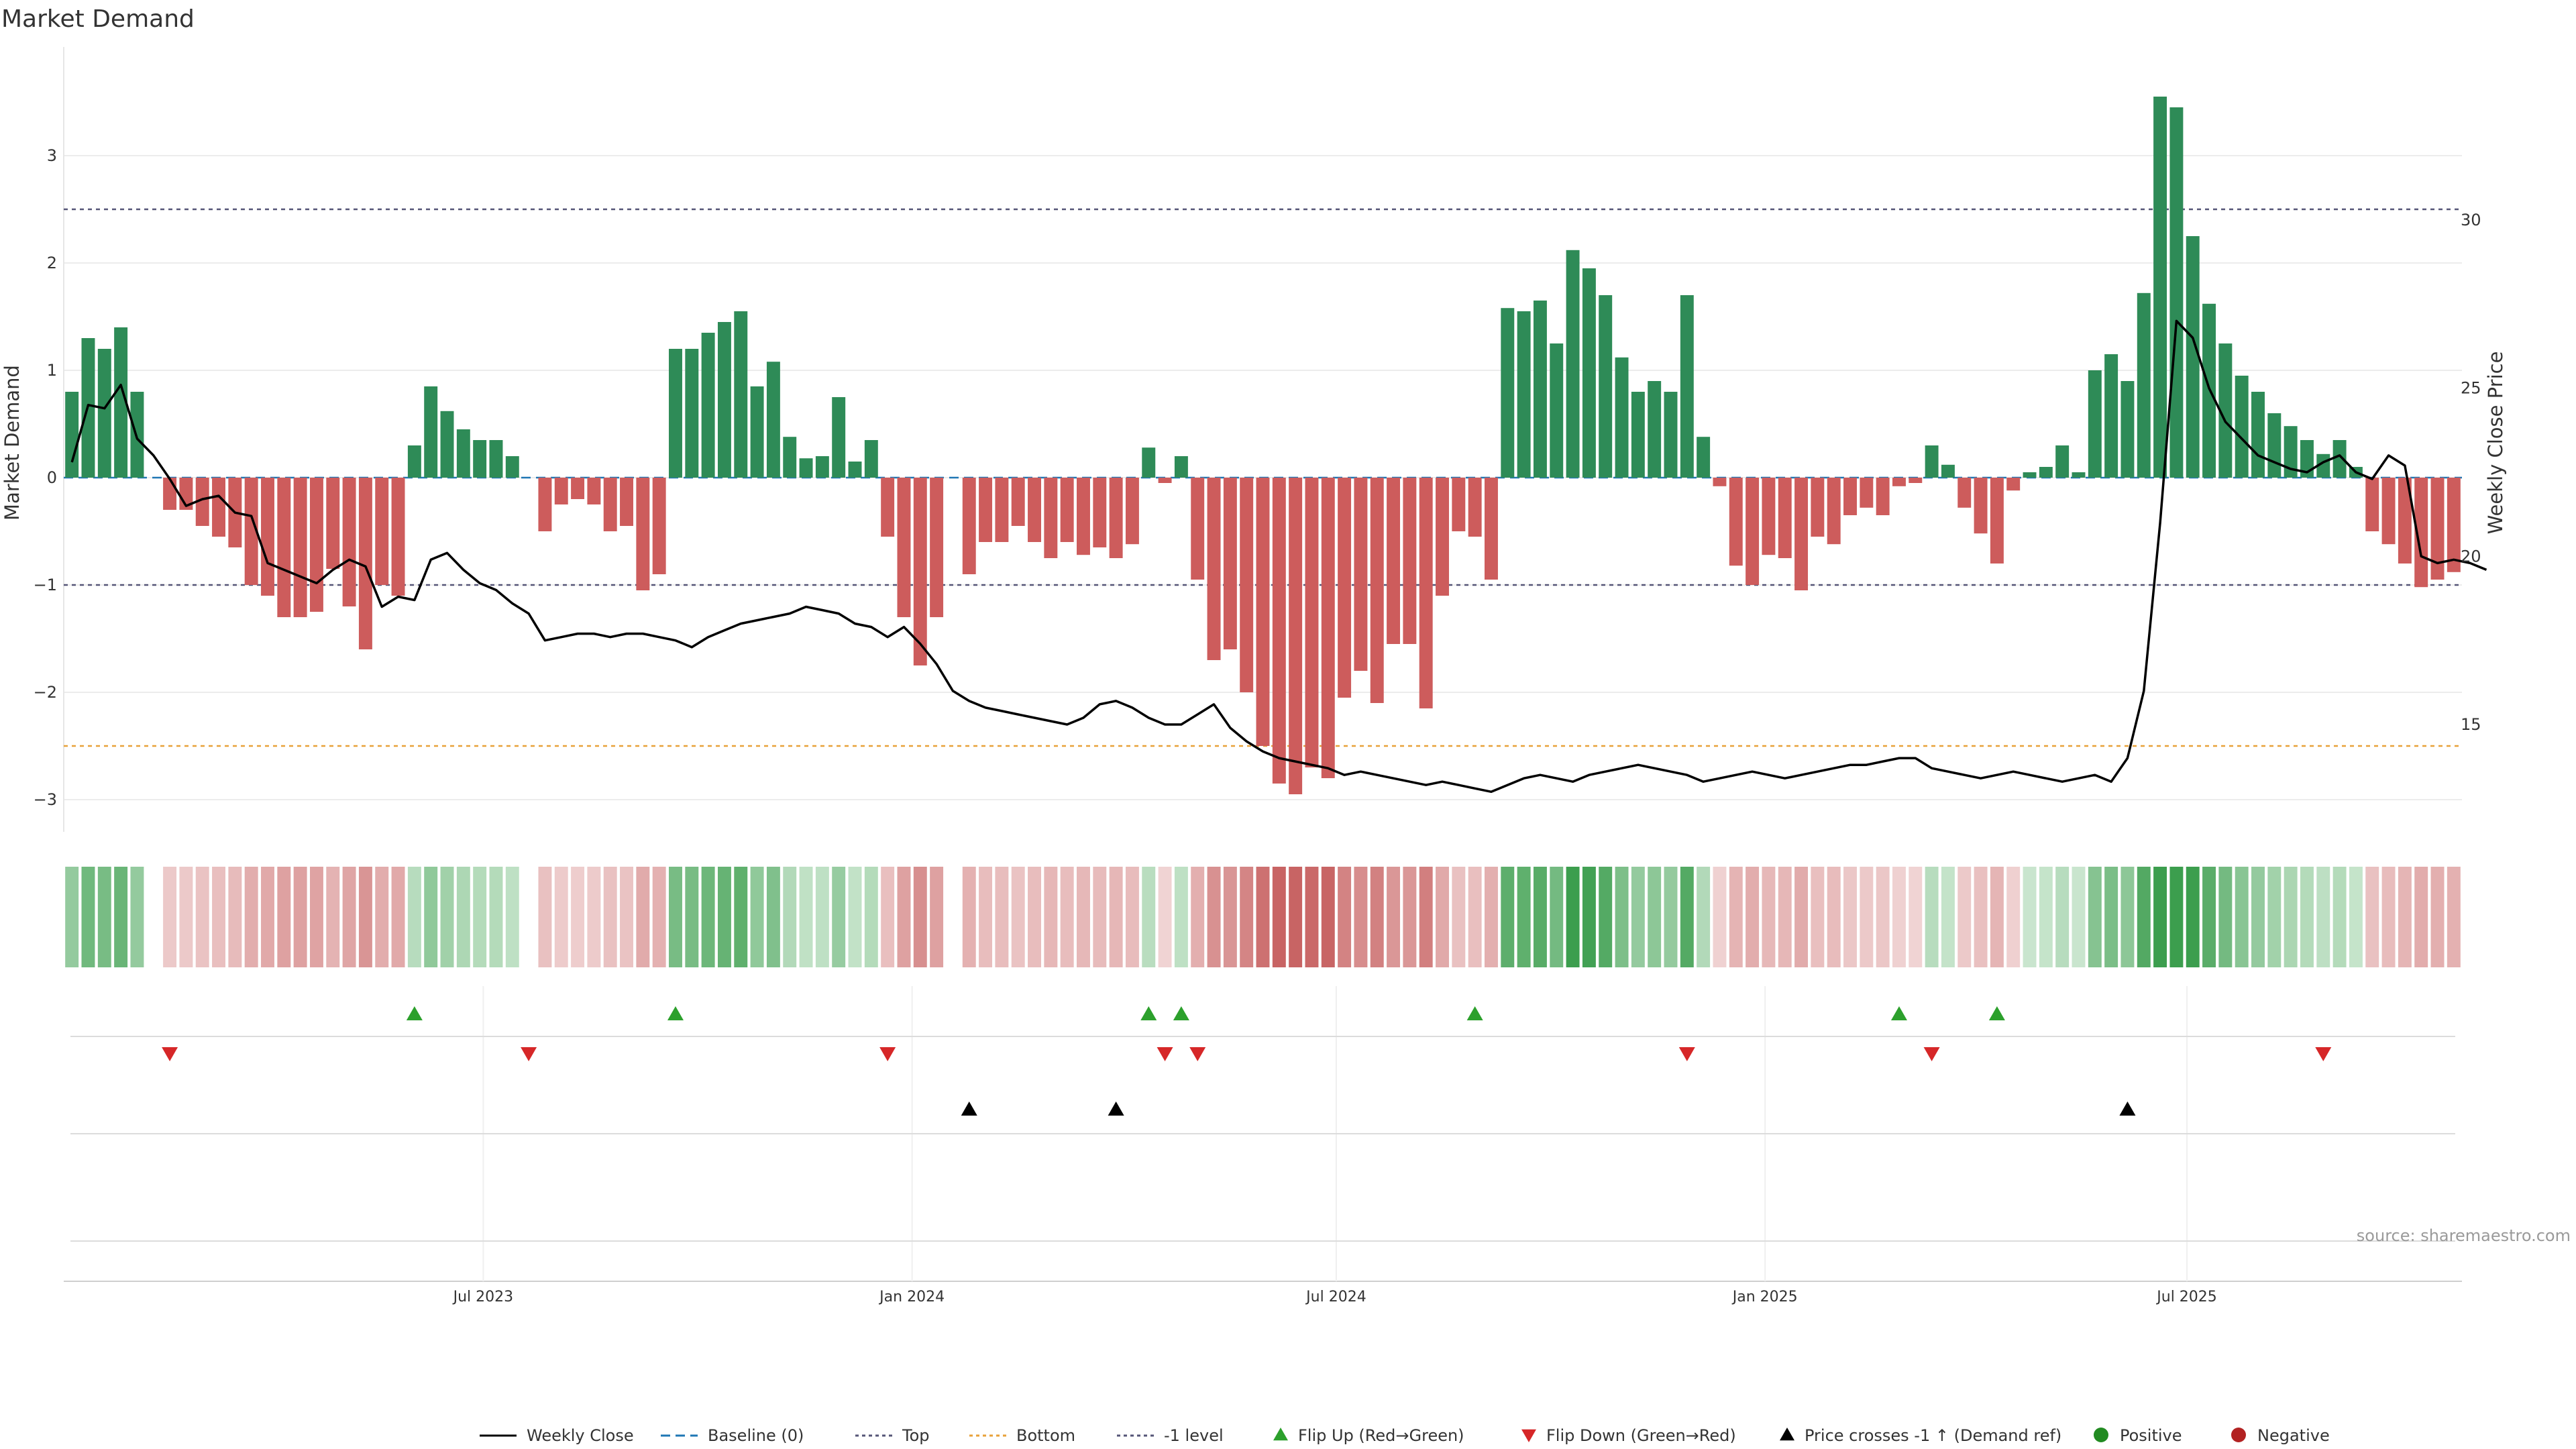 This screenshot has height=1449, width=2576. What do you see at coordinates (1045, 1435) in the screenshot?
I see `legend-label: Bottom` at bounding box center [1045, 1435].